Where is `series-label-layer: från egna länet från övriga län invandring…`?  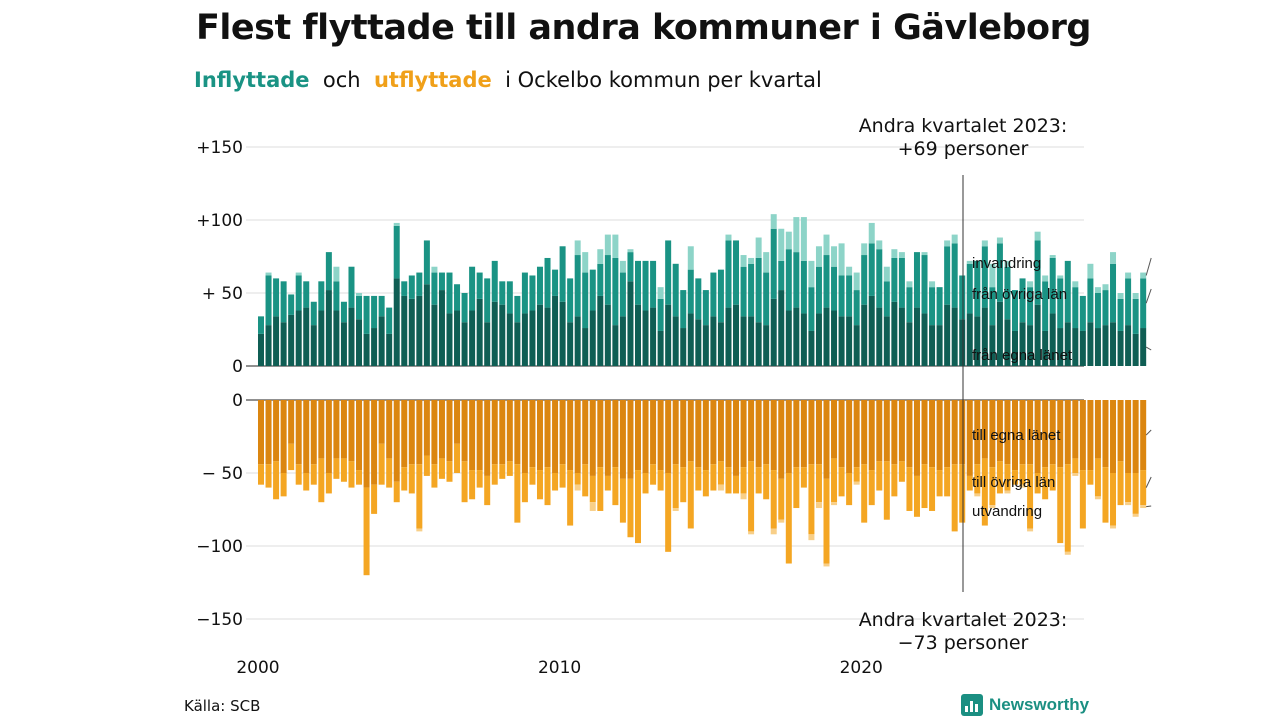
series-label-layer: från egna länet från övriga län invandring… is located at coordinates (1062, 387).